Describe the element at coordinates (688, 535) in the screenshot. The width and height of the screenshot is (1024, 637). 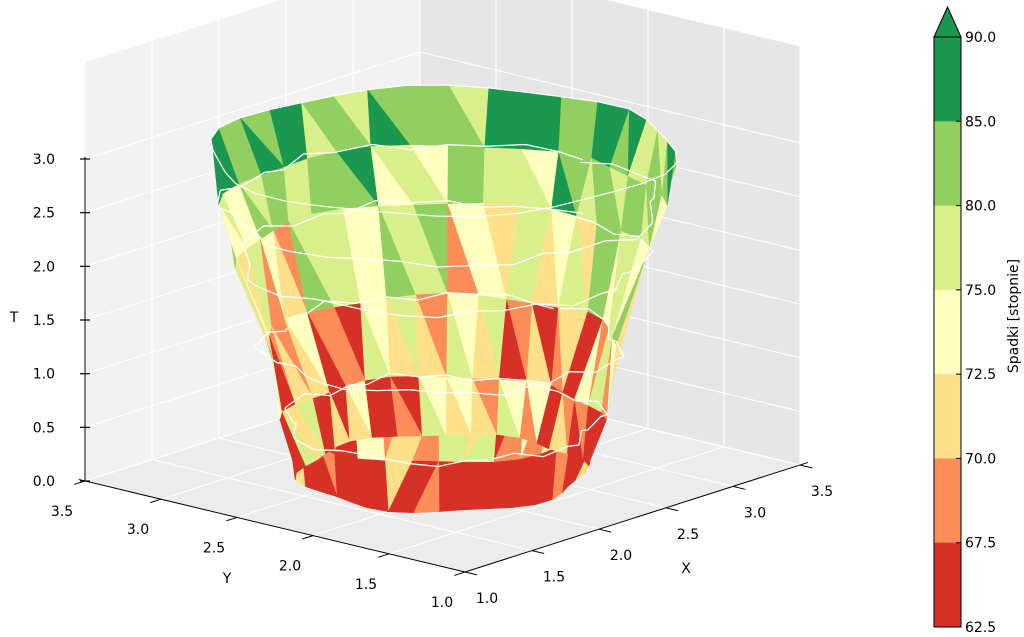
I see `x-tick-label: 2.5` at that location.